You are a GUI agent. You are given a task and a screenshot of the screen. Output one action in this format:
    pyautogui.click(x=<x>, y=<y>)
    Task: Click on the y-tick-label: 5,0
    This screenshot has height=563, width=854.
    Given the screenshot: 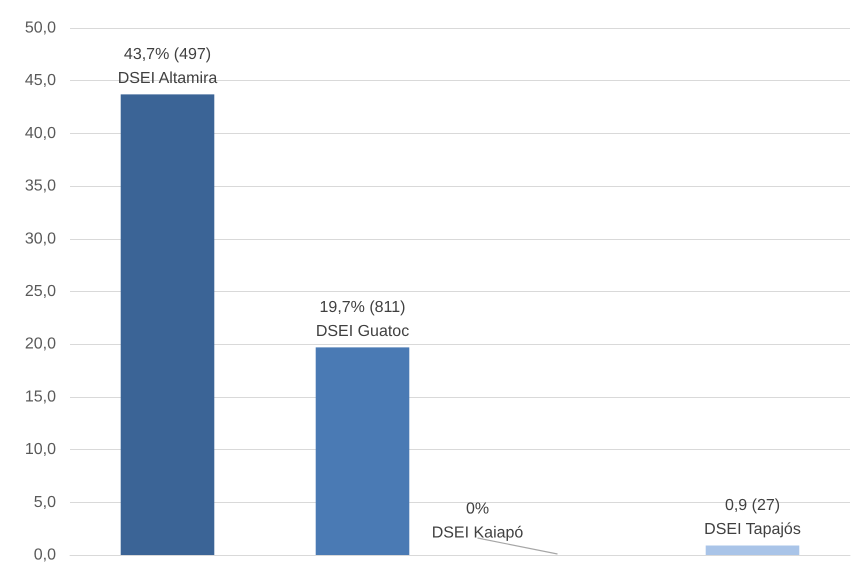 What is the action you would take?
    pyautogui.click(x=45, y=502)
    